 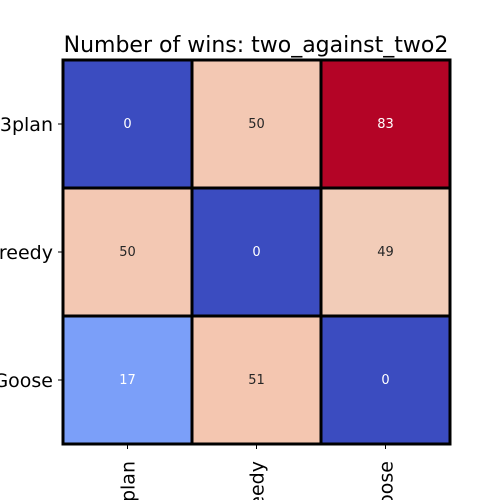 What do you see at coordinates (258, 480) in the screenshot?
I see `column-label: Greedy` at bounding box center [258, 480].